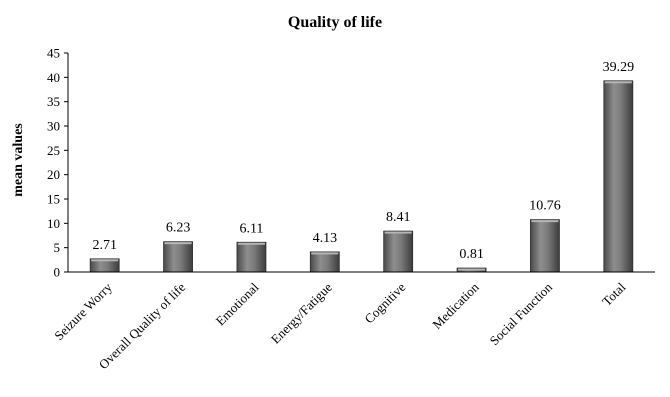 Image resolution: width=670 pixels, height=397 pixels. Describe the element at coordinates (520, 313) in the screenshot. I see `category-label: Social Function` at that location.